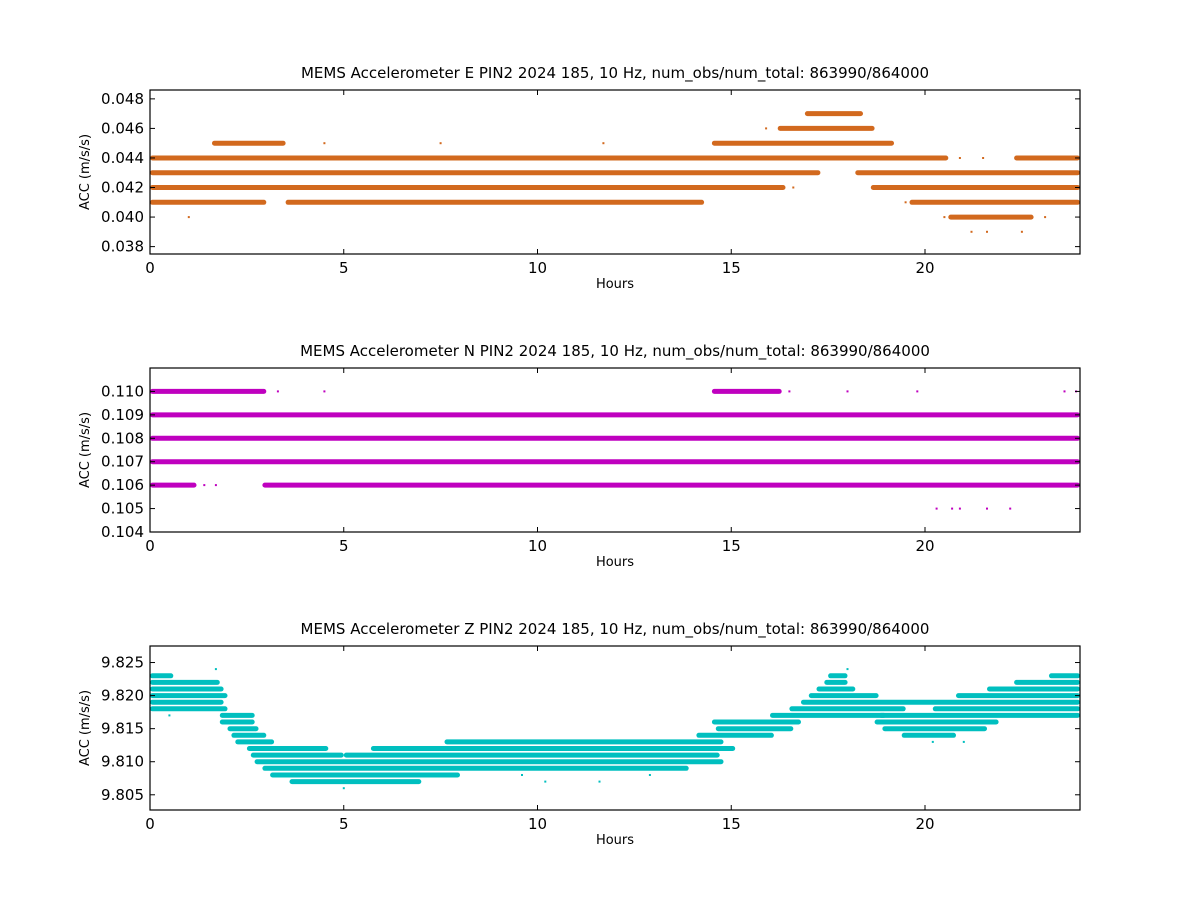 This screenshot has width=1200, height=904. Describe the element at coordinates (122, 415) in the screenshot. I see `y-tick-label: 0.109` at that location.